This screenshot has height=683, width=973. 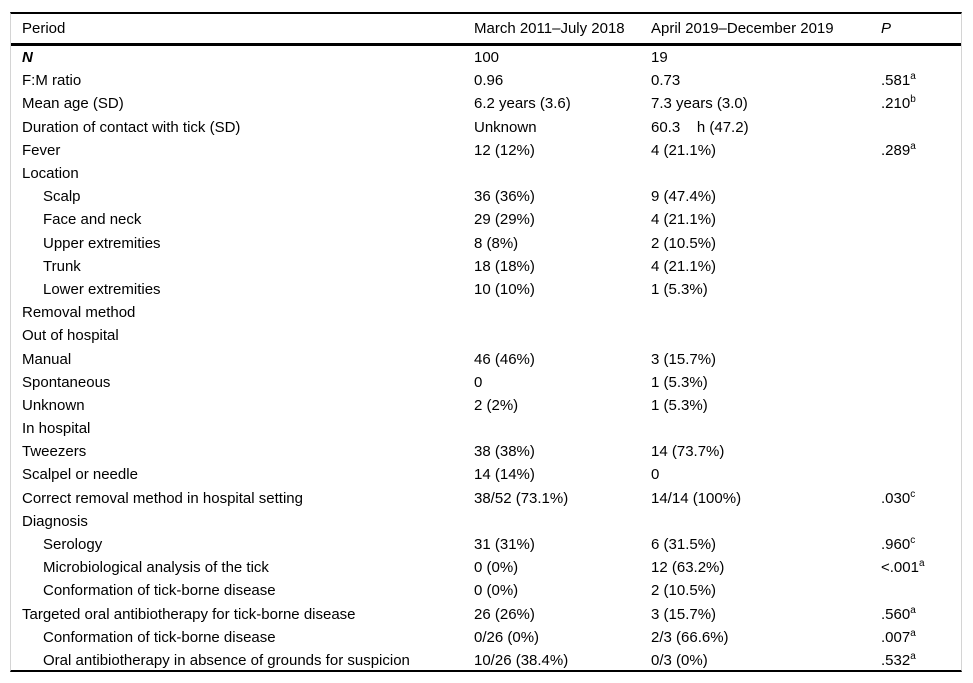 I want to click on value-period-2: 2/3 (66.6%), so click(x=690, y=637).